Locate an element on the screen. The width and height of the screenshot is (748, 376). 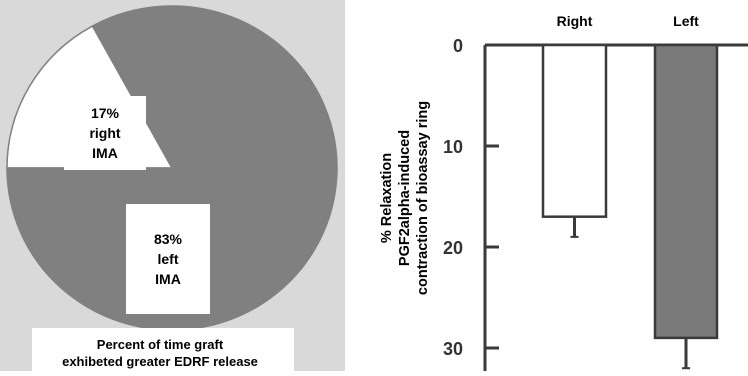
pie-slice-label: 83% is located at coordinates (168, 239).